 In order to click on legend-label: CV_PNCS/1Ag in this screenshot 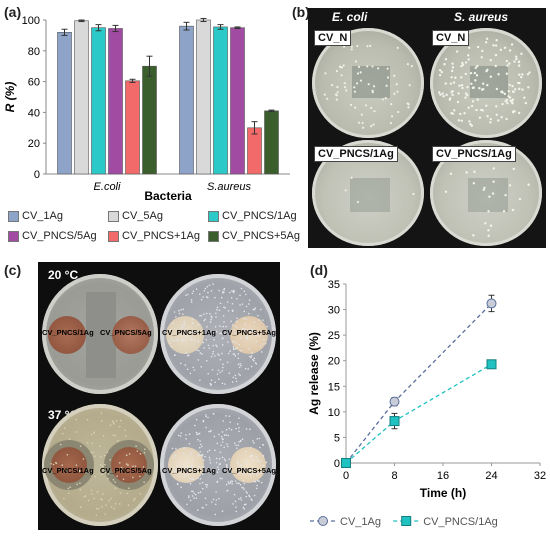, I will do `click(460, 522)`.